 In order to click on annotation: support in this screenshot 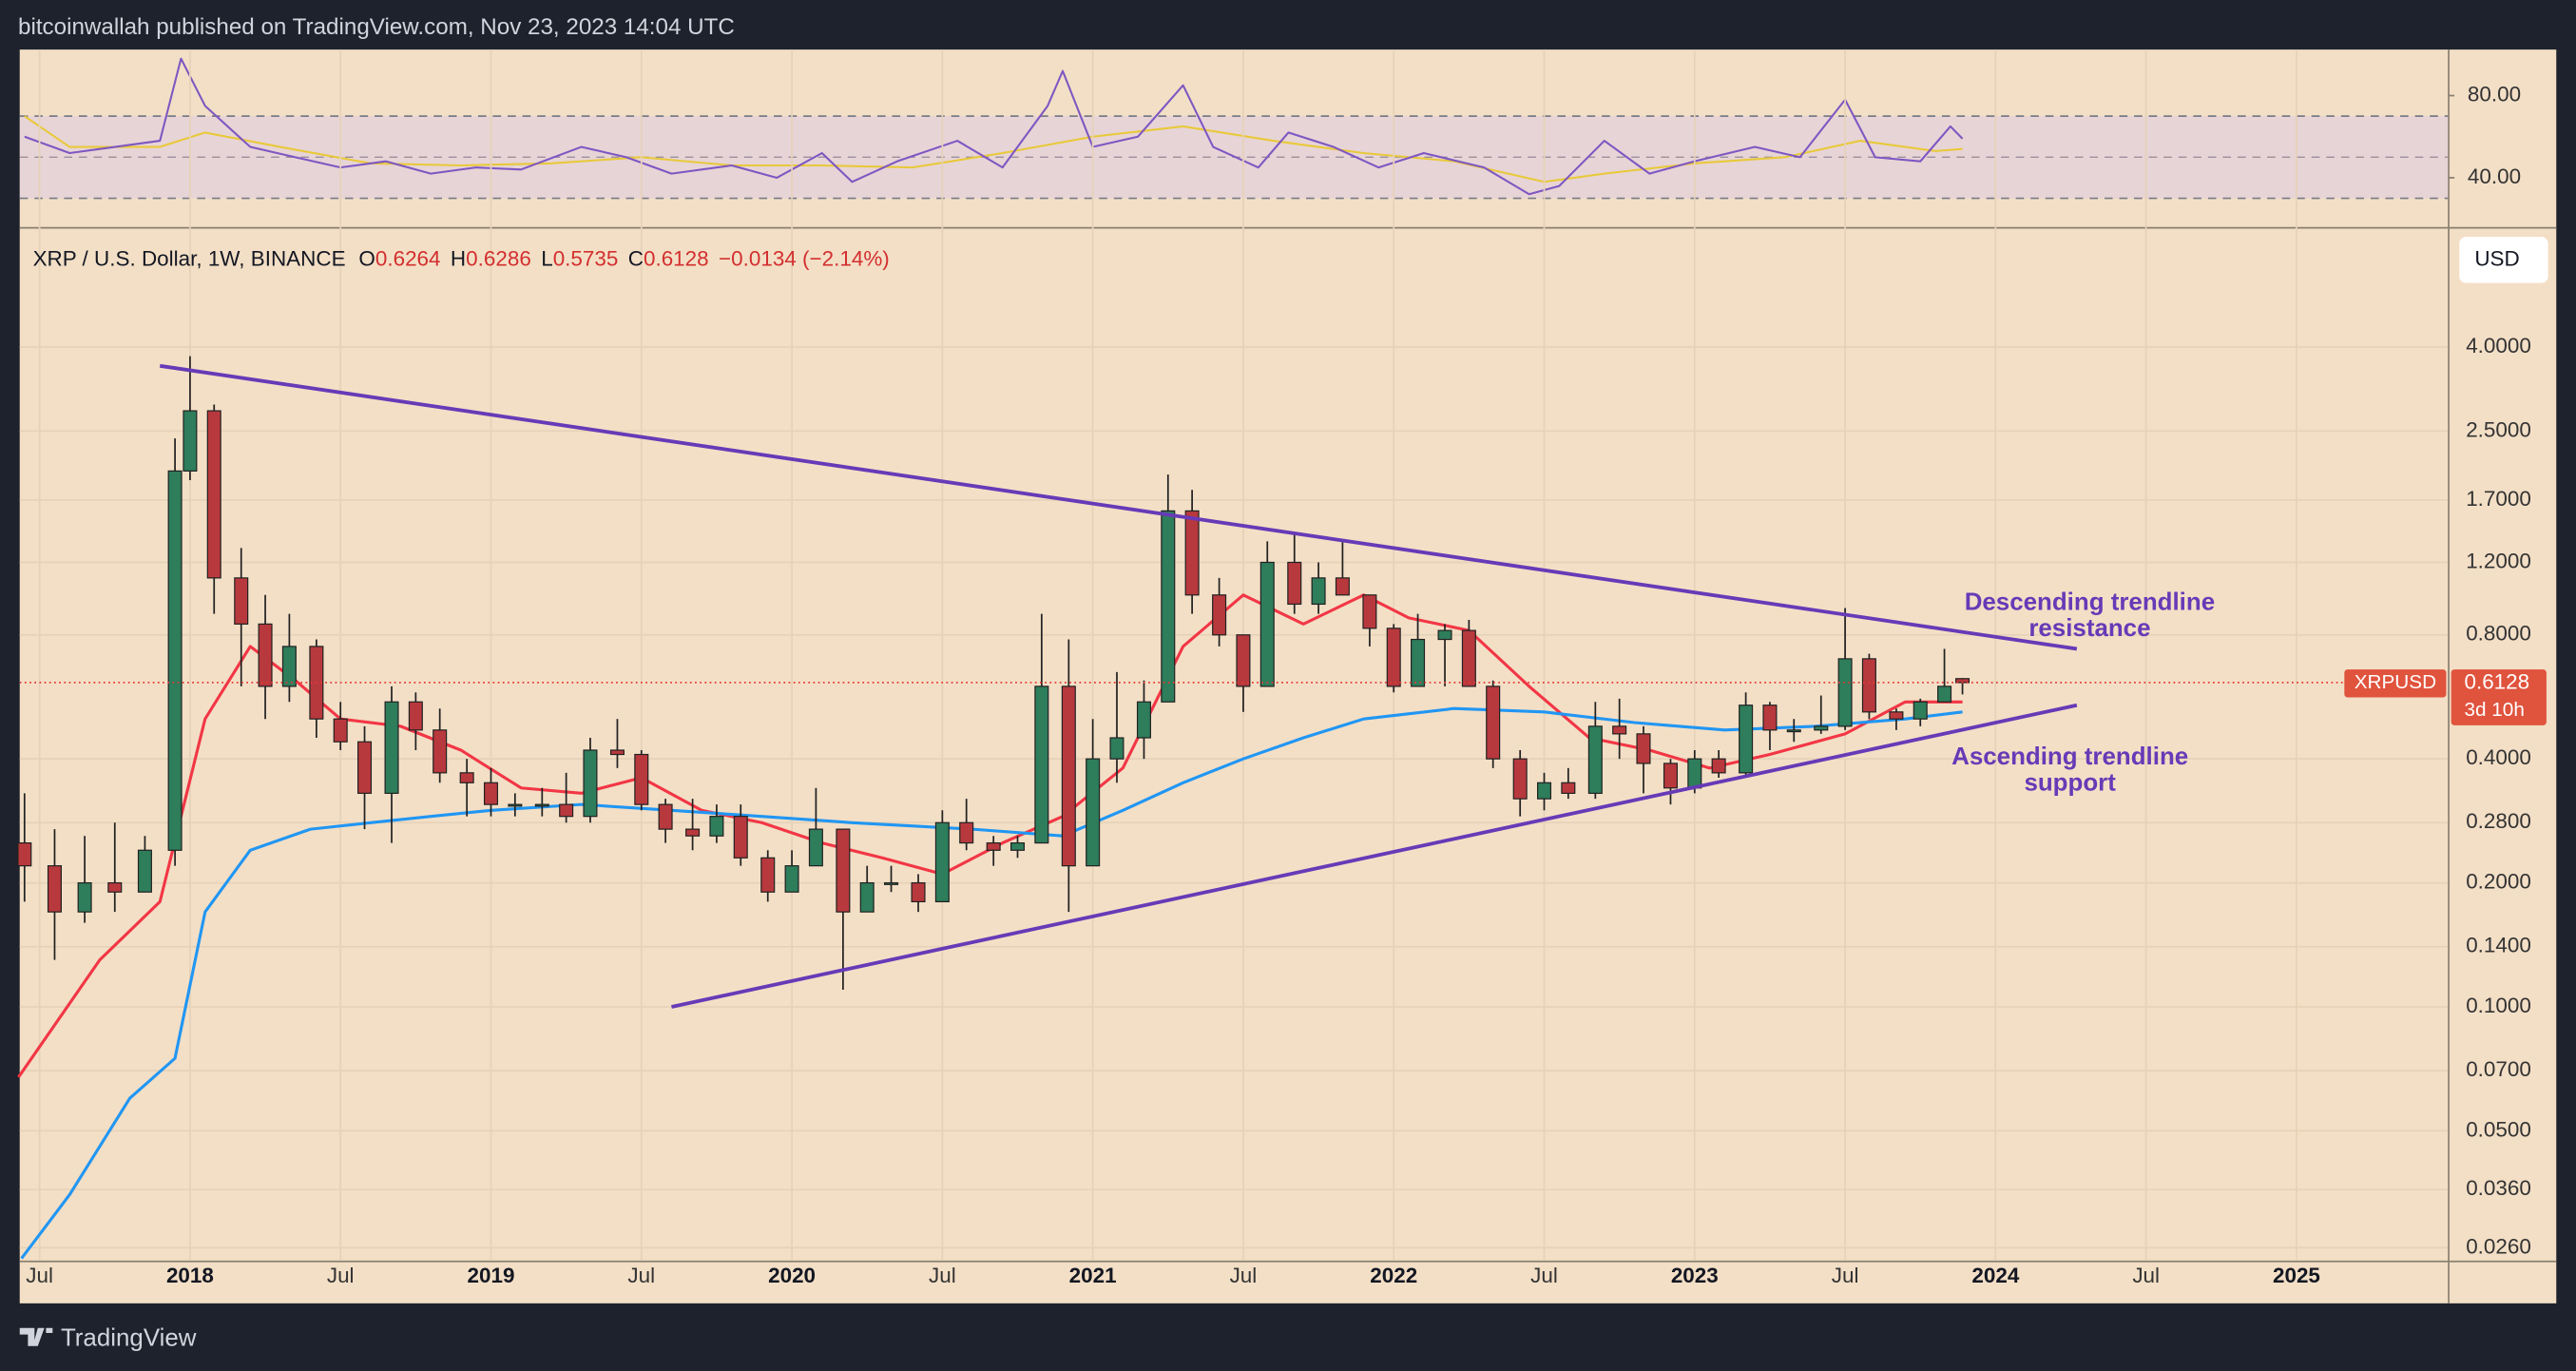, I will do `click(2070, 783)`.